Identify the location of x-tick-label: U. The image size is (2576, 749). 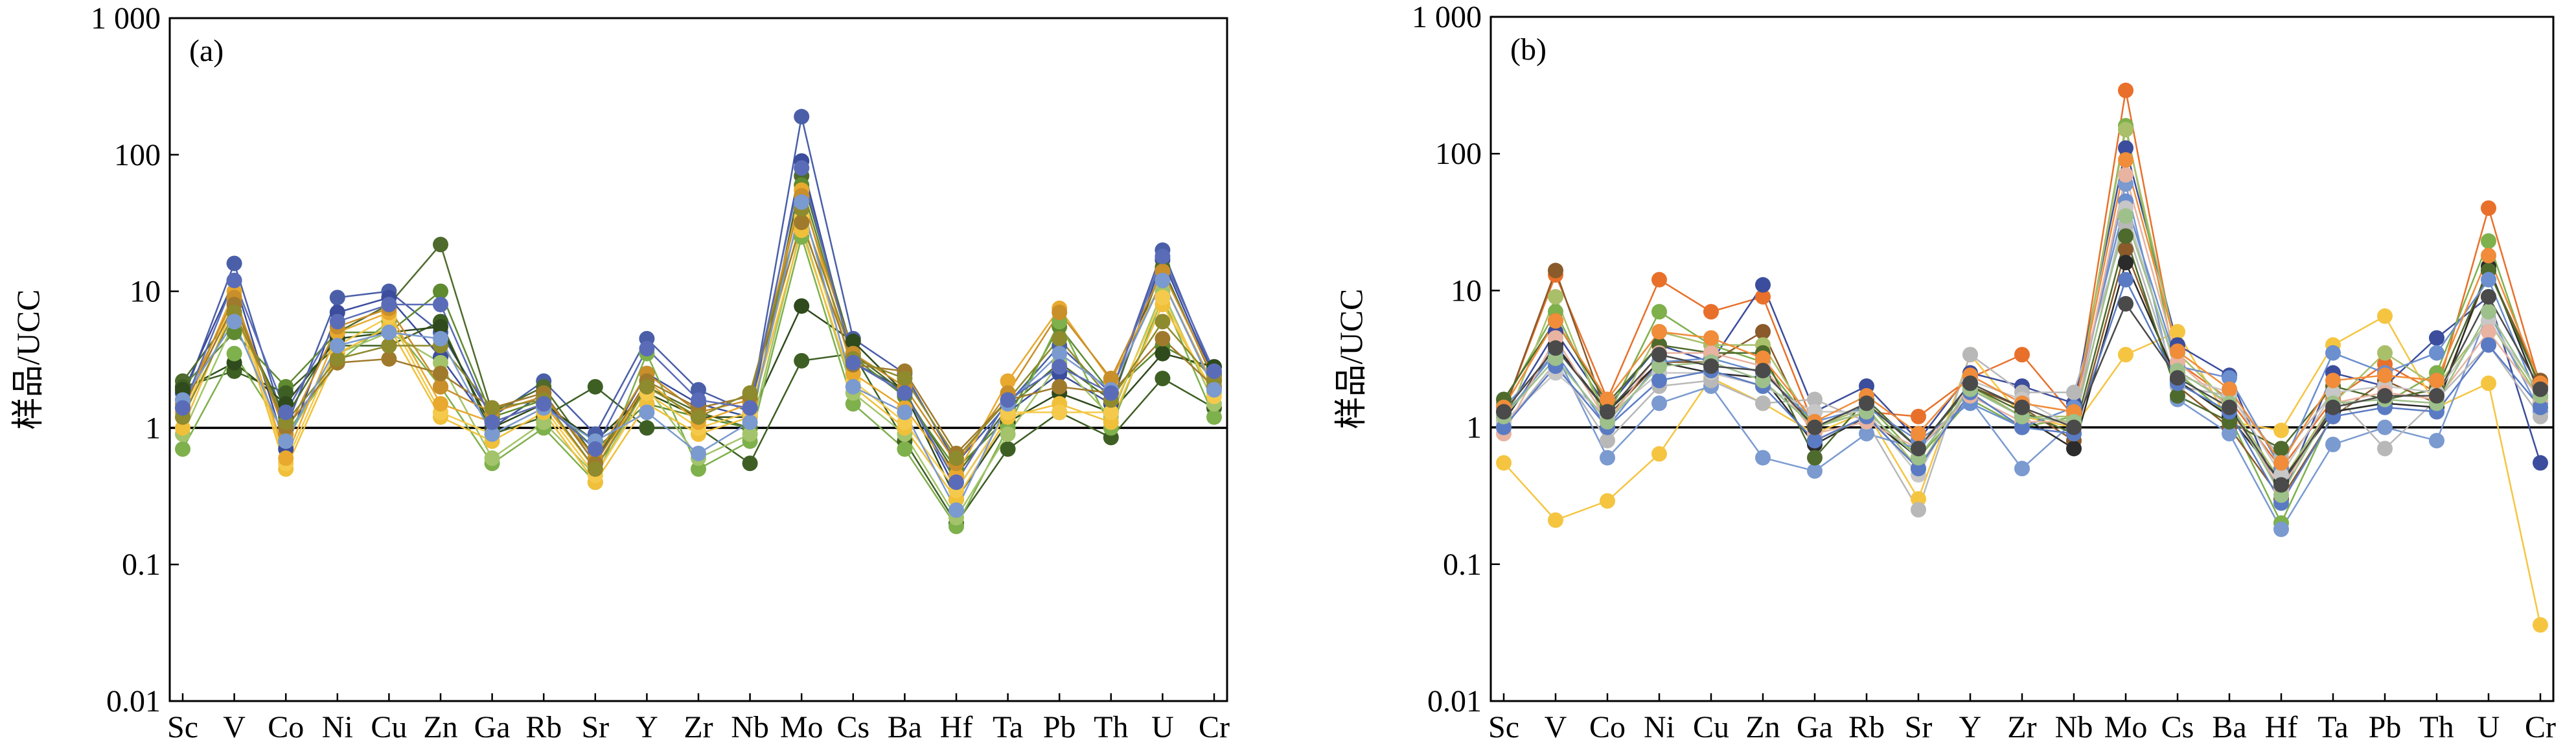
(2489, 727).